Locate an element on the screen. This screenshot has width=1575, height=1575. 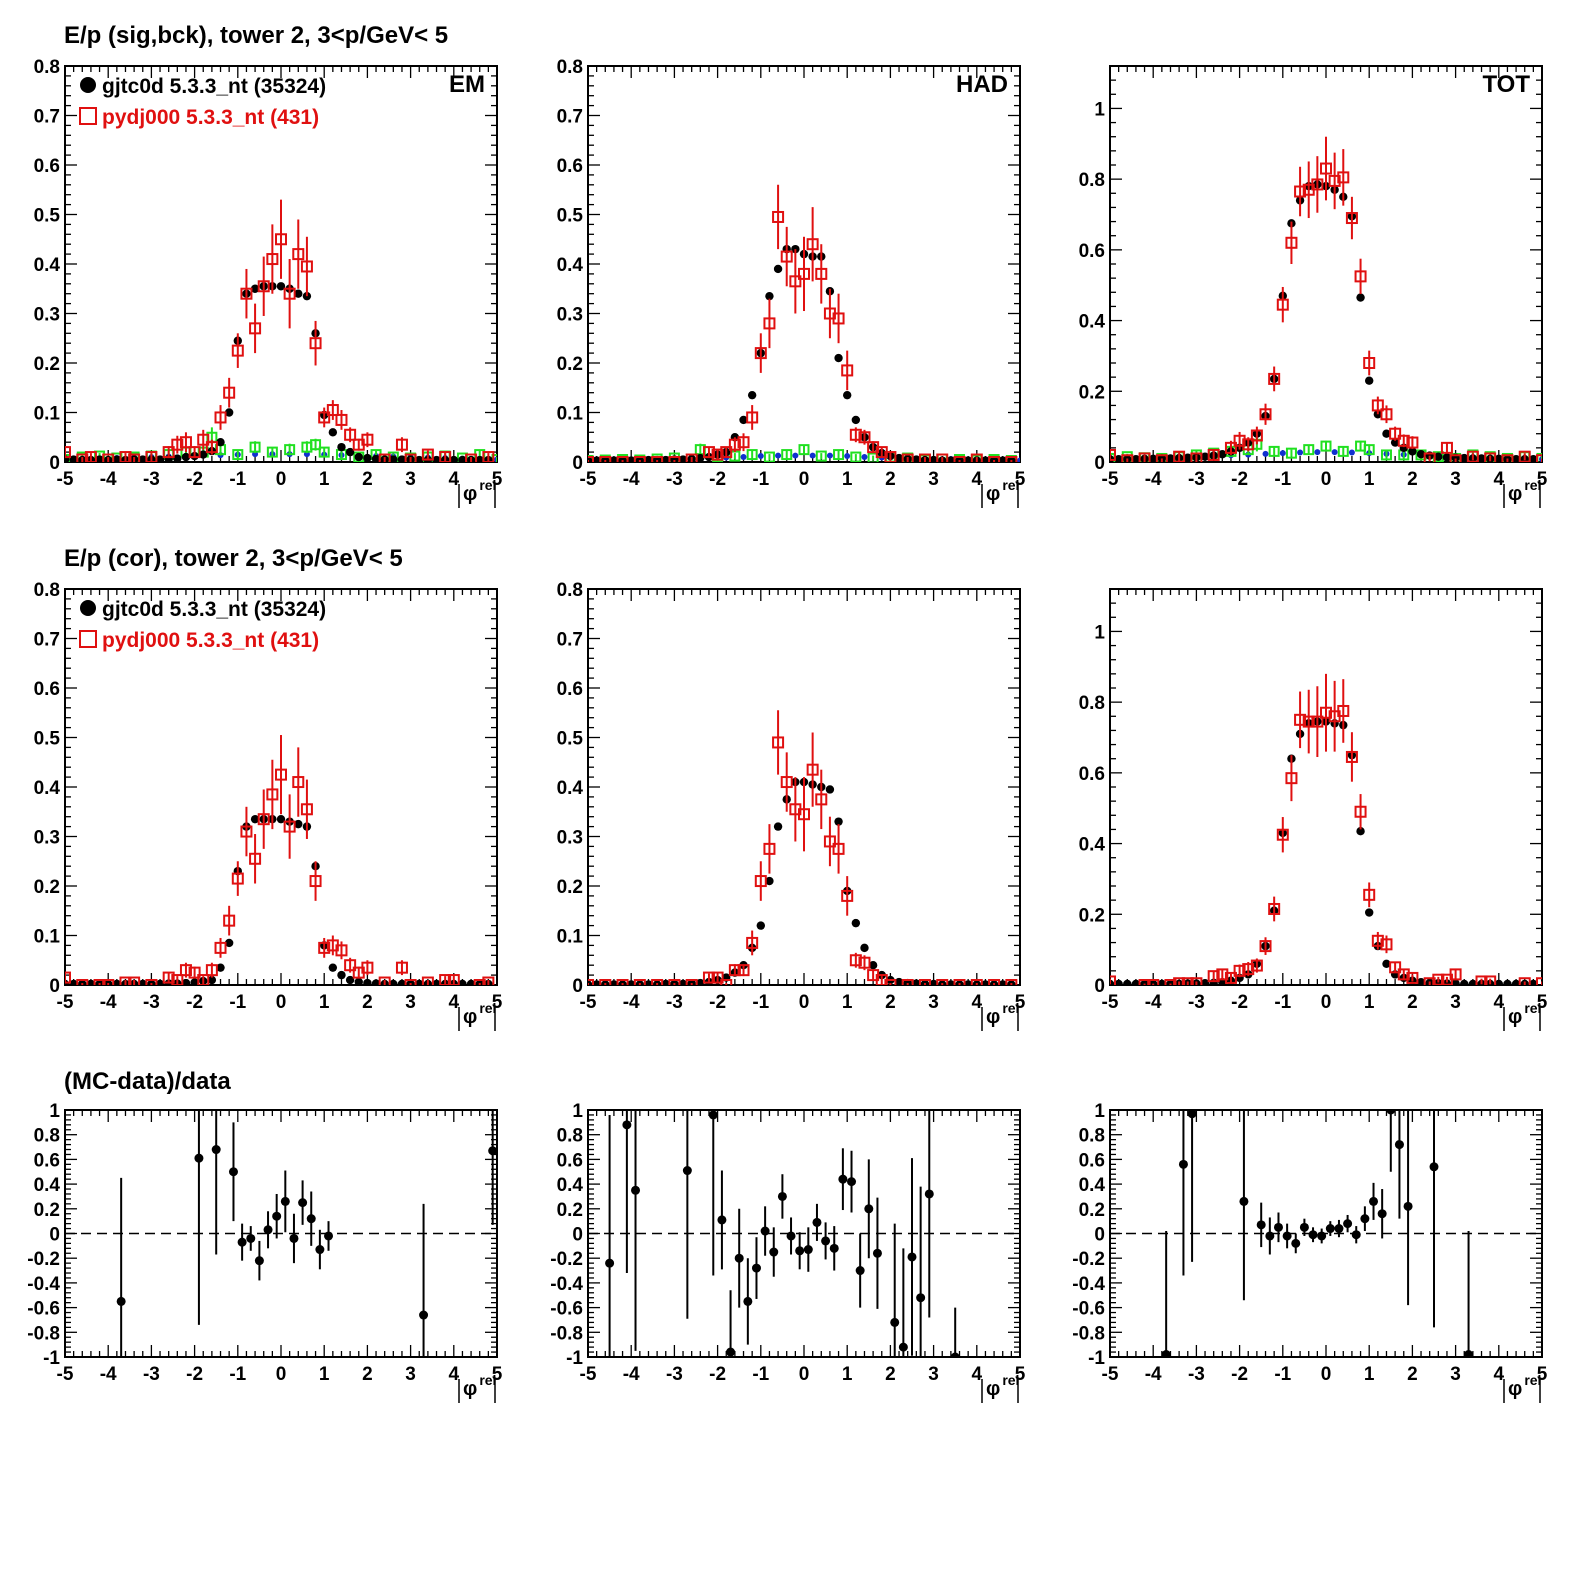
y-tick-label: -0.4 is located at coordinates (1088, 1284).